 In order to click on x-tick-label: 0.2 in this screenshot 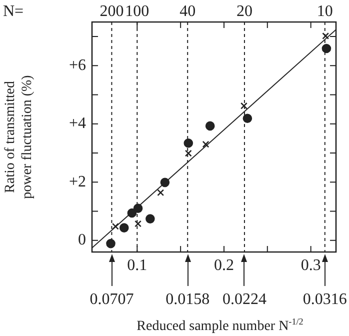, I will do `click(224, 265)`.